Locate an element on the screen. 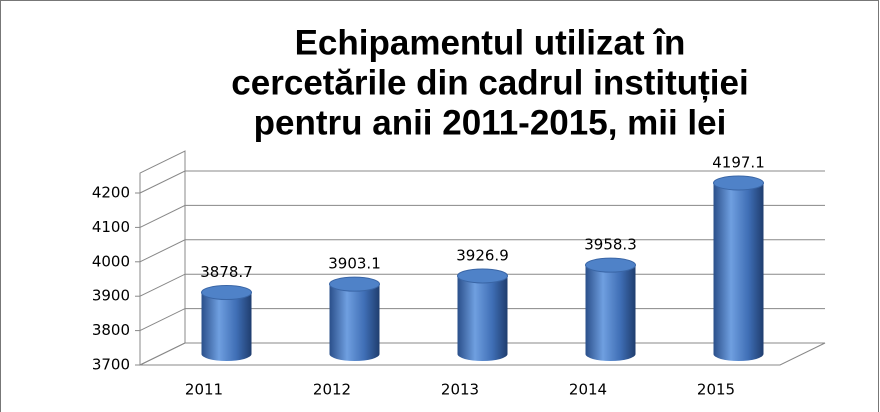 The height and width of the screenshot is (412, 880). y-tick-label: 3900 is located at coordinates (111, 296).